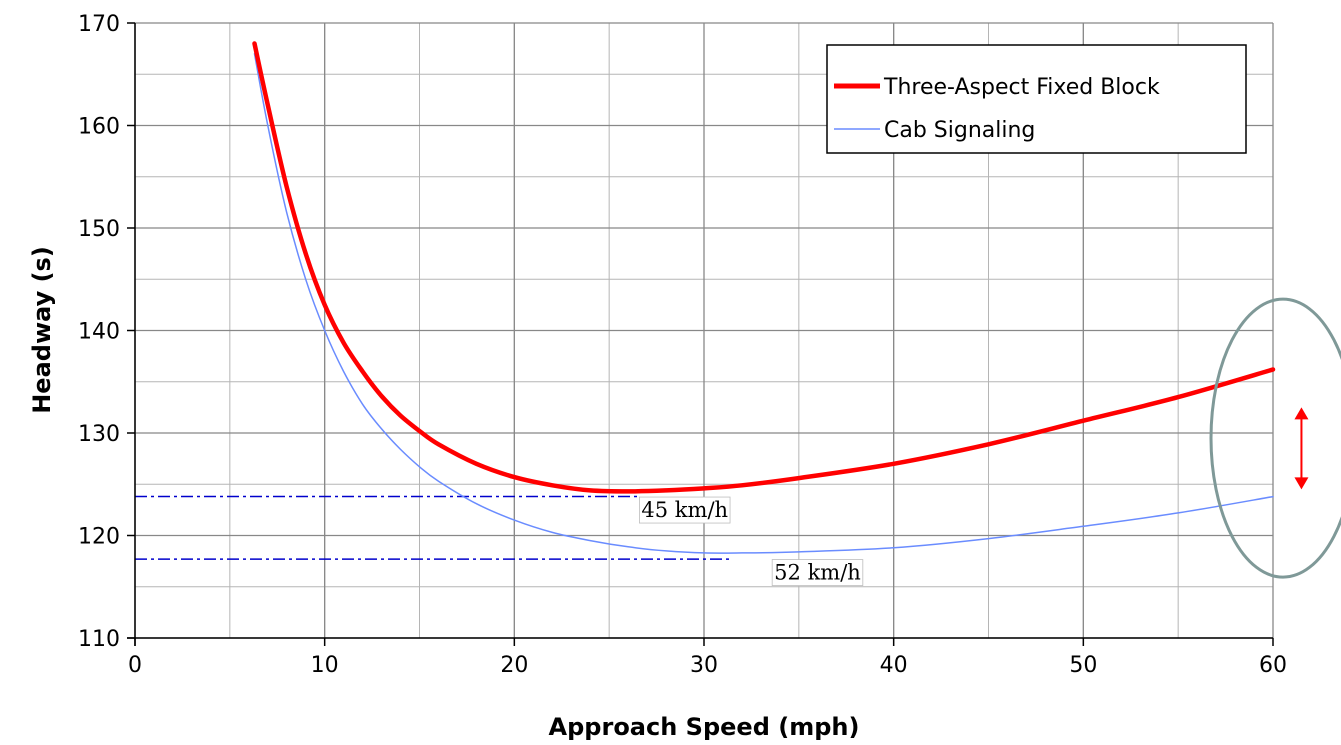  What do you see at coordinates (99, 127) in the screenshot?
I see `y-tick-label: 160` at bounding box center [99, 127].